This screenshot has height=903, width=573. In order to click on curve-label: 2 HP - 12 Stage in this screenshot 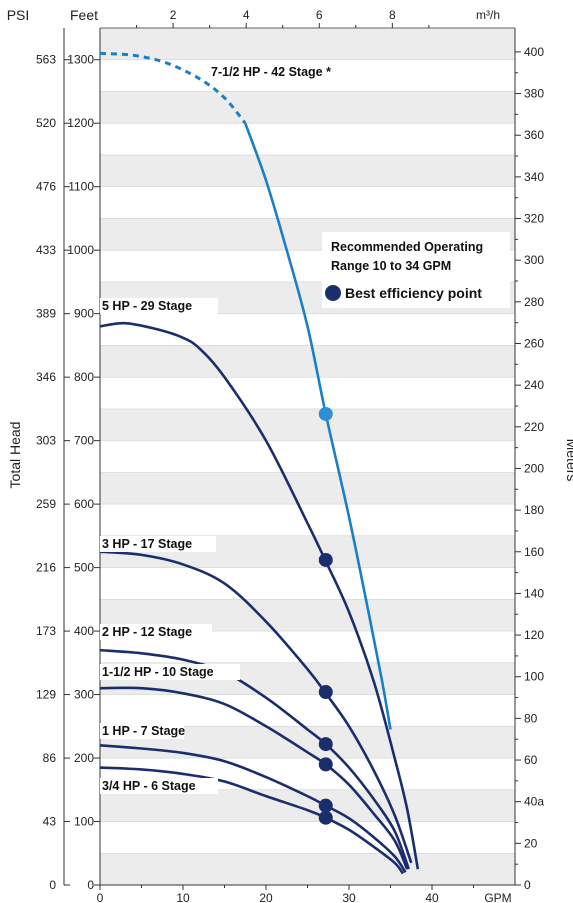, I will do `click(147, 632)`.